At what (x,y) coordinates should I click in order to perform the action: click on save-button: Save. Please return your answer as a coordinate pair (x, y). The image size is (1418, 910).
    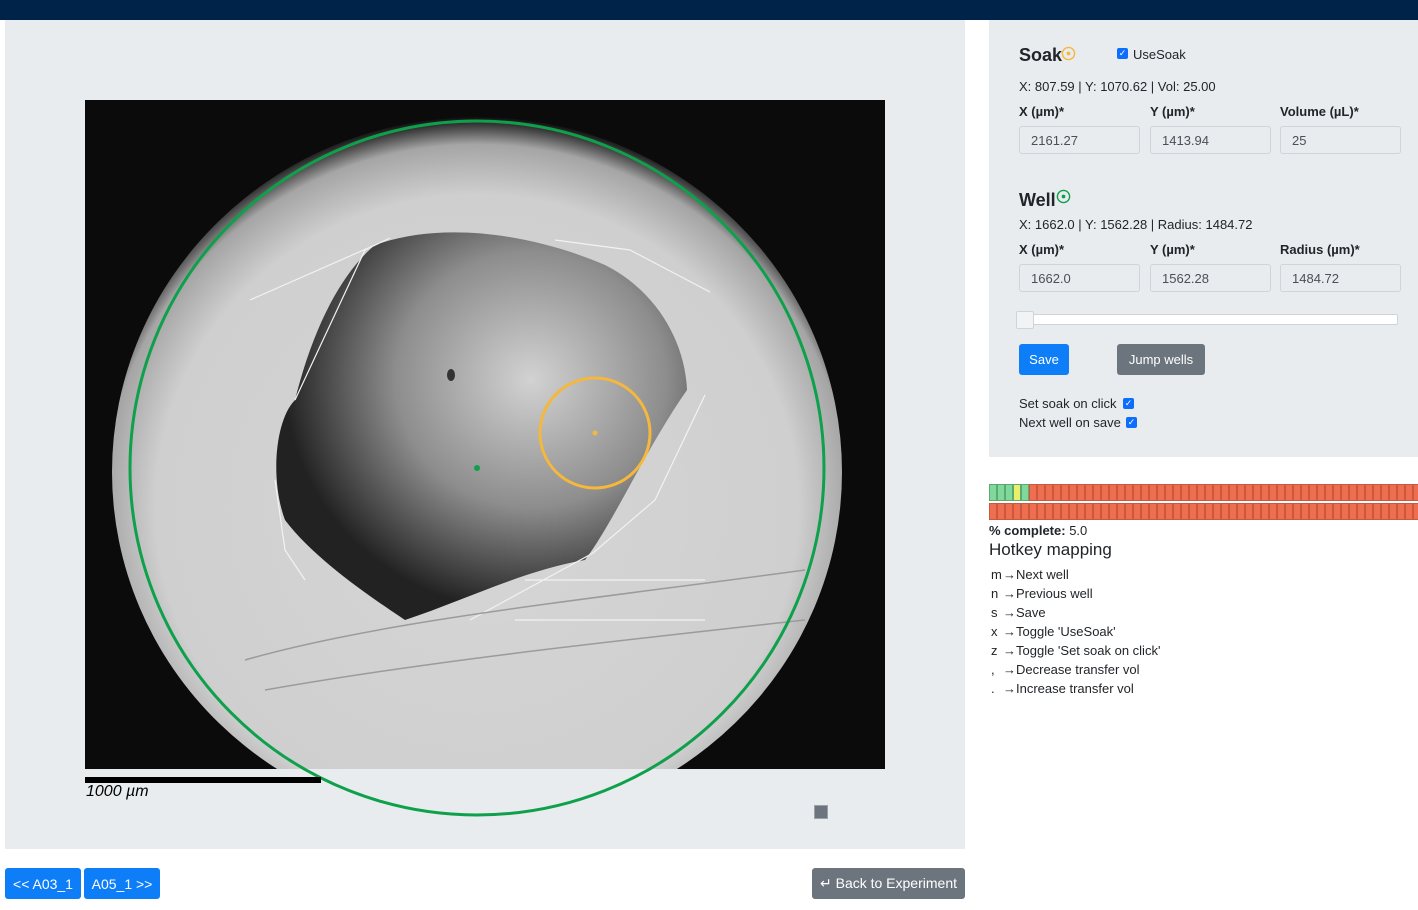
    Looking at the image, I should click on (1044, 359).